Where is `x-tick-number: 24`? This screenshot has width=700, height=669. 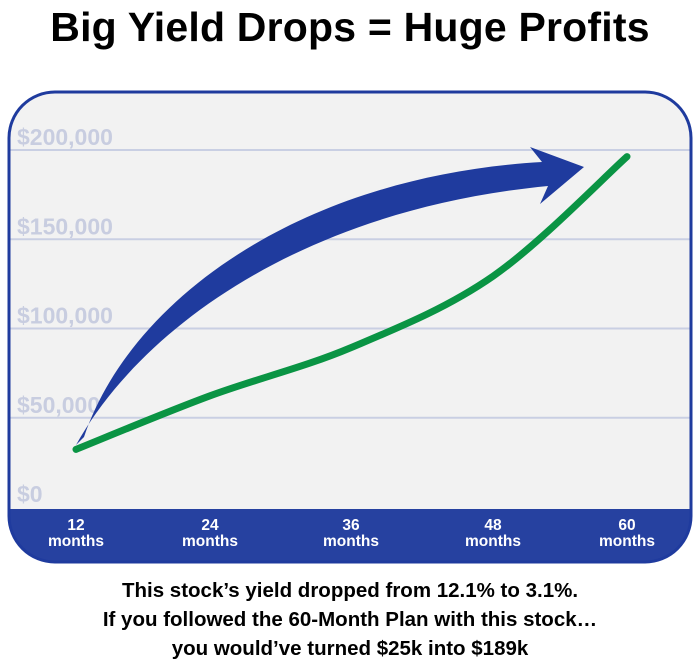
x-tick-number: 24 is located at coordinates (210, 525).